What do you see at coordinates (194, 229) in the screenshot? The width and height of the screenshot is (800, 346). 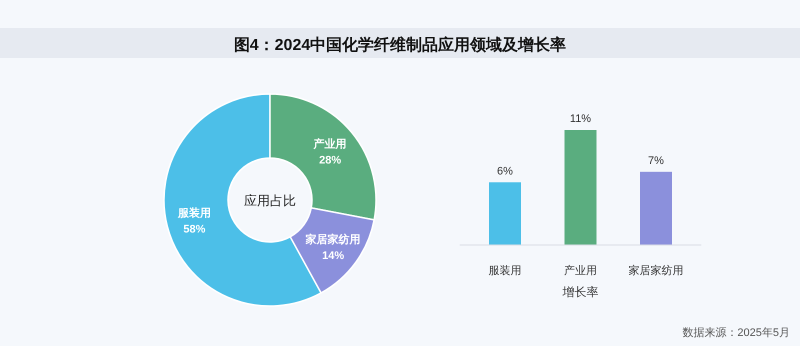 I see `data-label: 58%` at bounding box center [194, 229].